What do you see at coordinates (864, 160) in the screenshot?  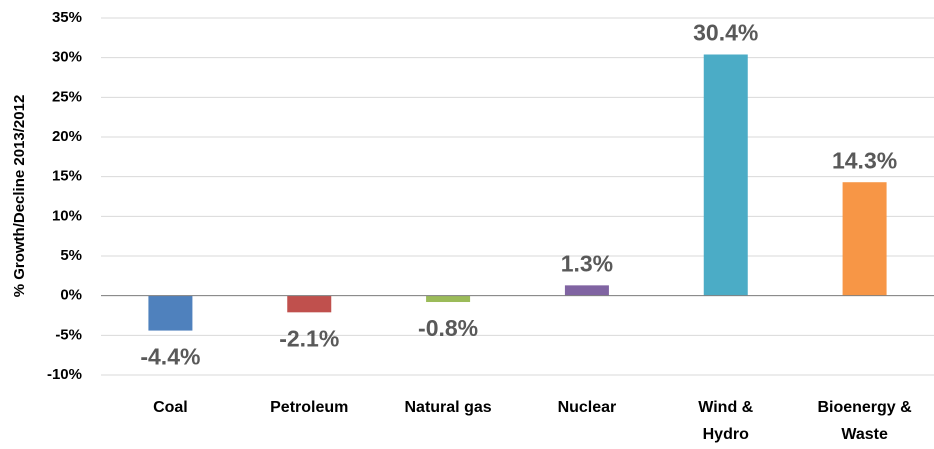 I see `value-label: 14.3%` at bounding box center [864, 160].